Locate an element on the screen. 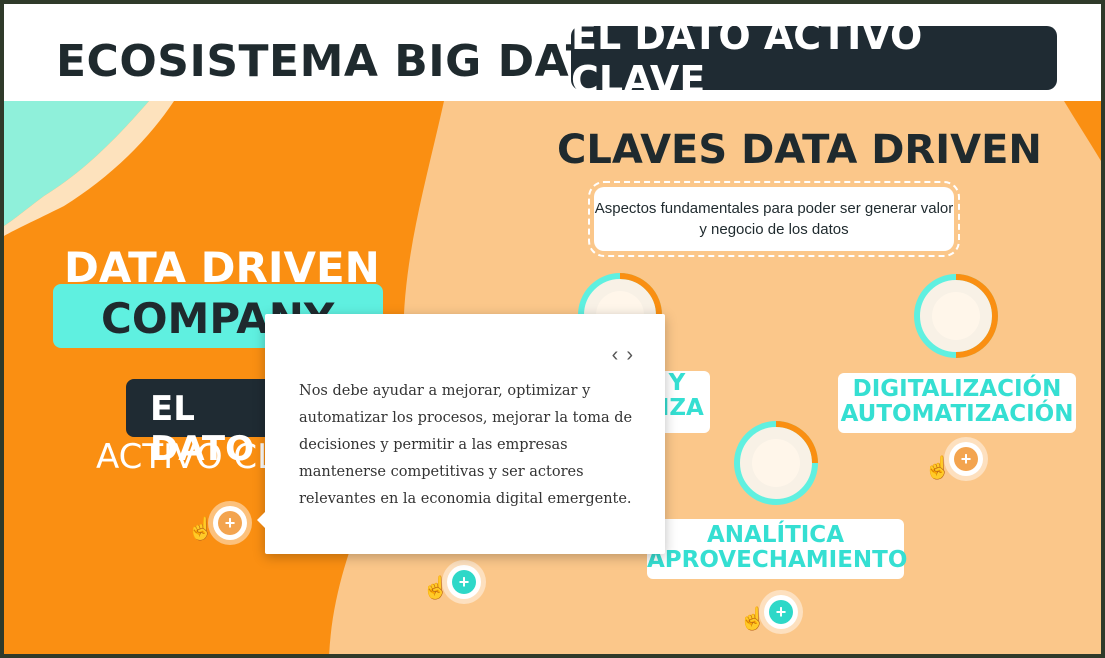  chevron-right-icon: › is located at coordinates (633, 355).